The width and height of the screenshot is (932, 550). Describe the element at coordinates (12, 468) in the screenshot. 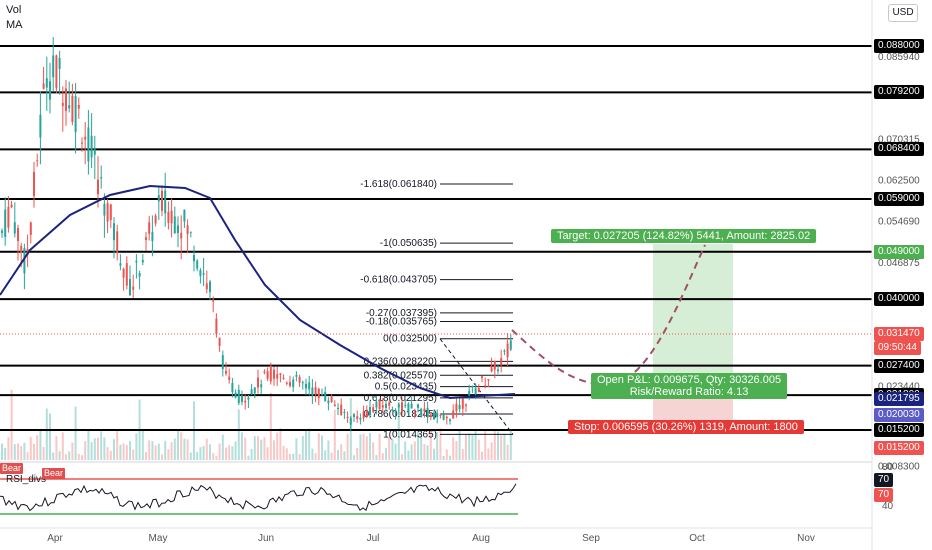

I see `rsi-bear-label: Bear` at that location.